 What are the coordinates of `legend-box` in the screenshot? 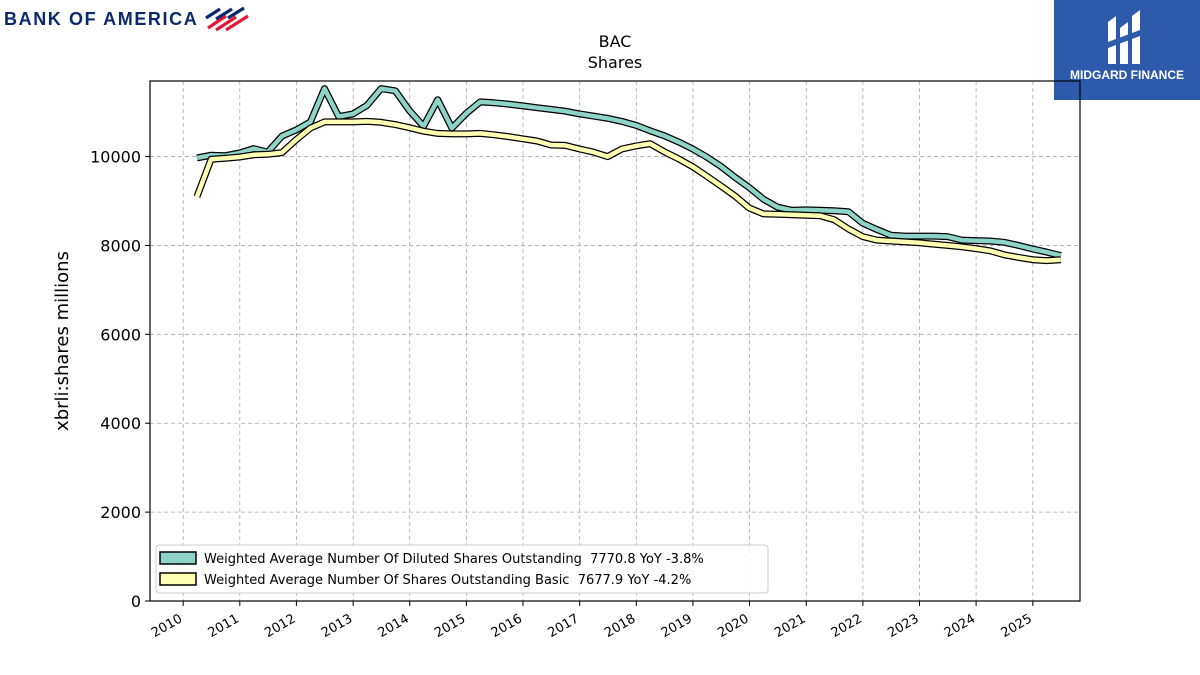 It's located at (462, 569).